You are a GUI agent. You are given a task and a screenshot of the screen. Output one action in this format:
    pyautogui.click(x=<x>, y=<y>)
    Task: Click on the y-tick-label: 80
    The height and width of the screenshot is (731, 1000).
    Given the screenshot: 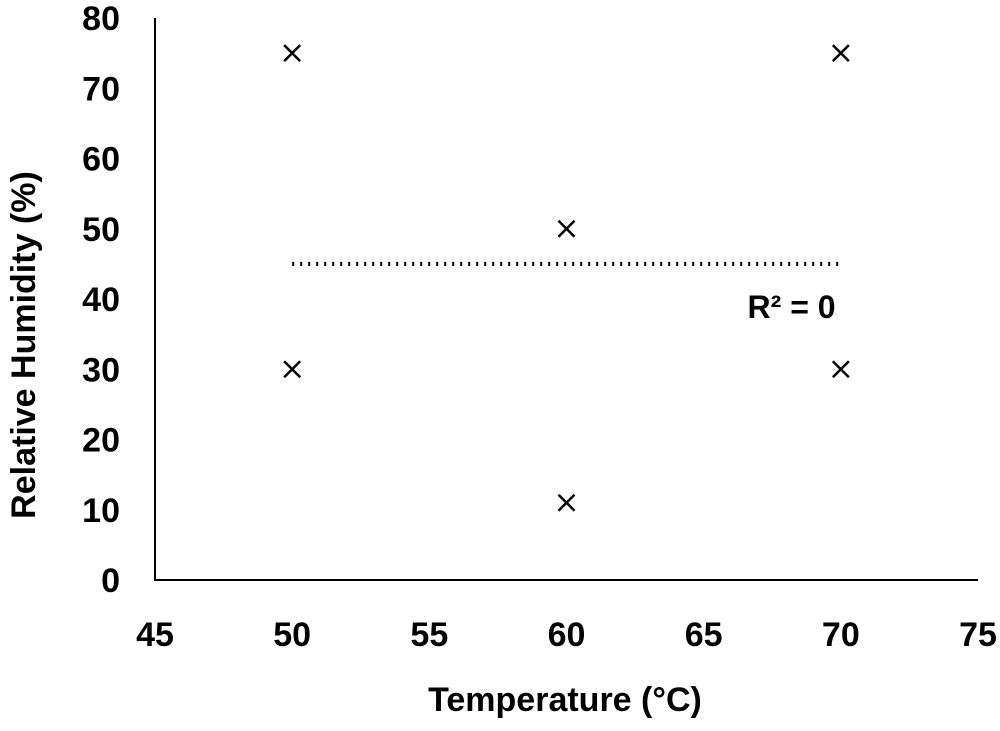 What is the action you would take?
    pyautogui.click(x=101, y=19)
    